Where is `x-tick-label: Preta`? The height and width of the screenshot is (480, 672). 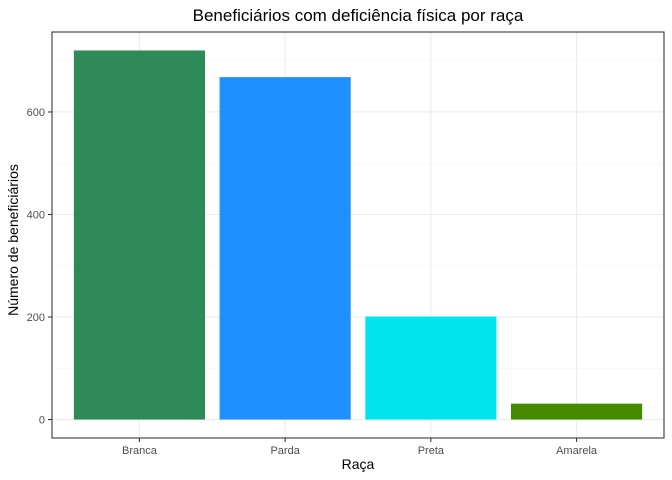
x-tick-label: Preta is located at coordinates (431, 451).